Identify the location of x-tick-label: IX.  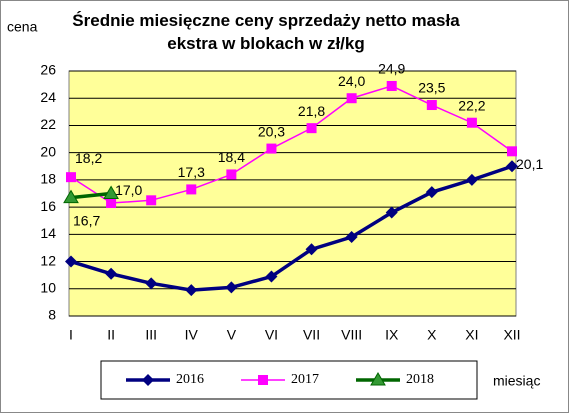
(392, 335).